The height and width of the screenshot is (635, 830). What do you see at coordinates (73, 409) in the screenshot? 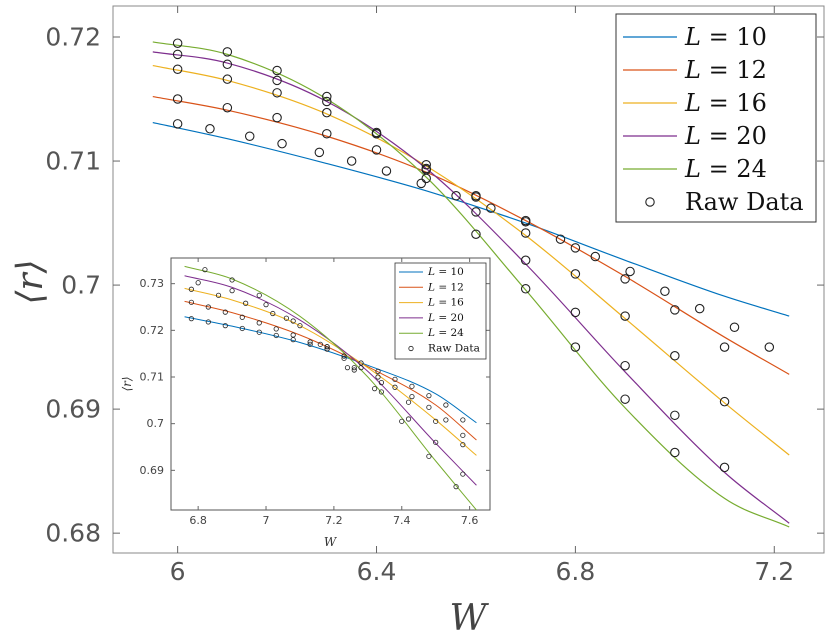
I see `main-y-tick-label: 0.69` at bounding box center [73, 409].